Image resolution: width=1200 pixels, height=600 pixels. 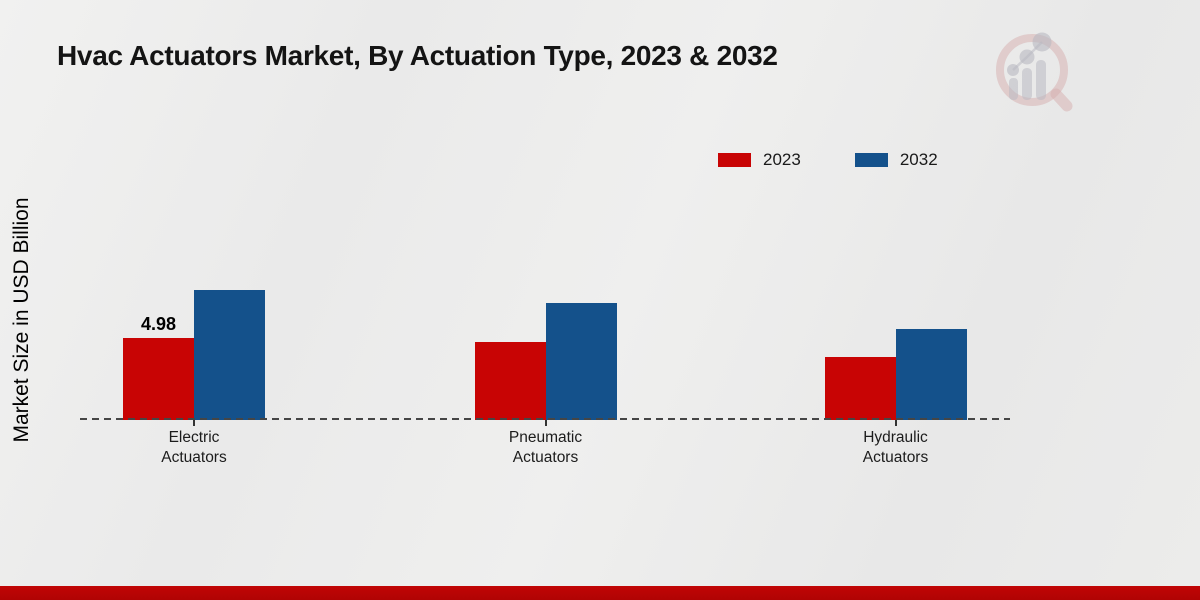 I want to click on category-label-pneumatic-actuators: Pneumatic Actuators, so click(x=545, y=447).